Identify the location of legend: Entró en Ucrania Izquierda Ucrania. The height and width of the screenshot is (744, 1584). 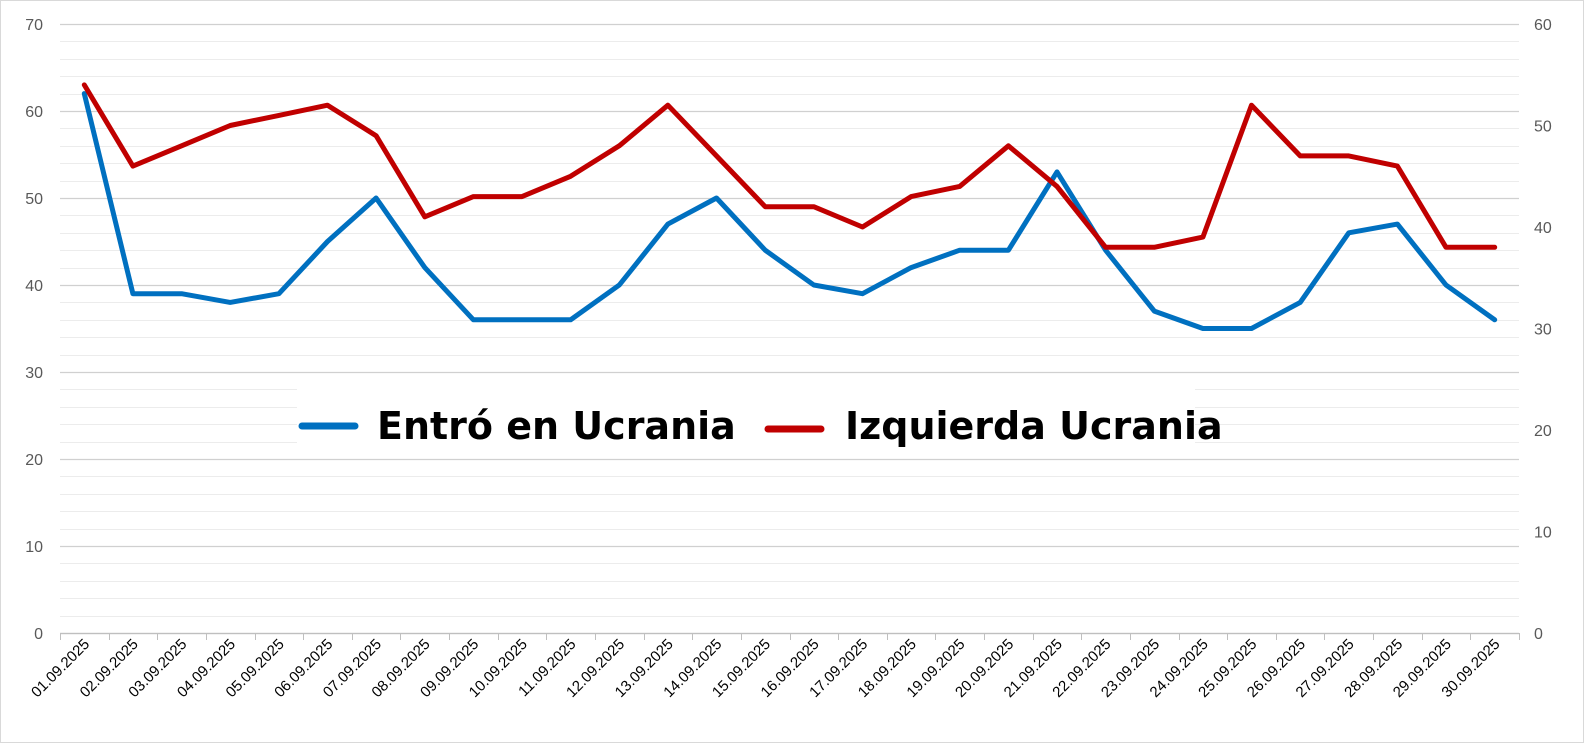
(760, 420).